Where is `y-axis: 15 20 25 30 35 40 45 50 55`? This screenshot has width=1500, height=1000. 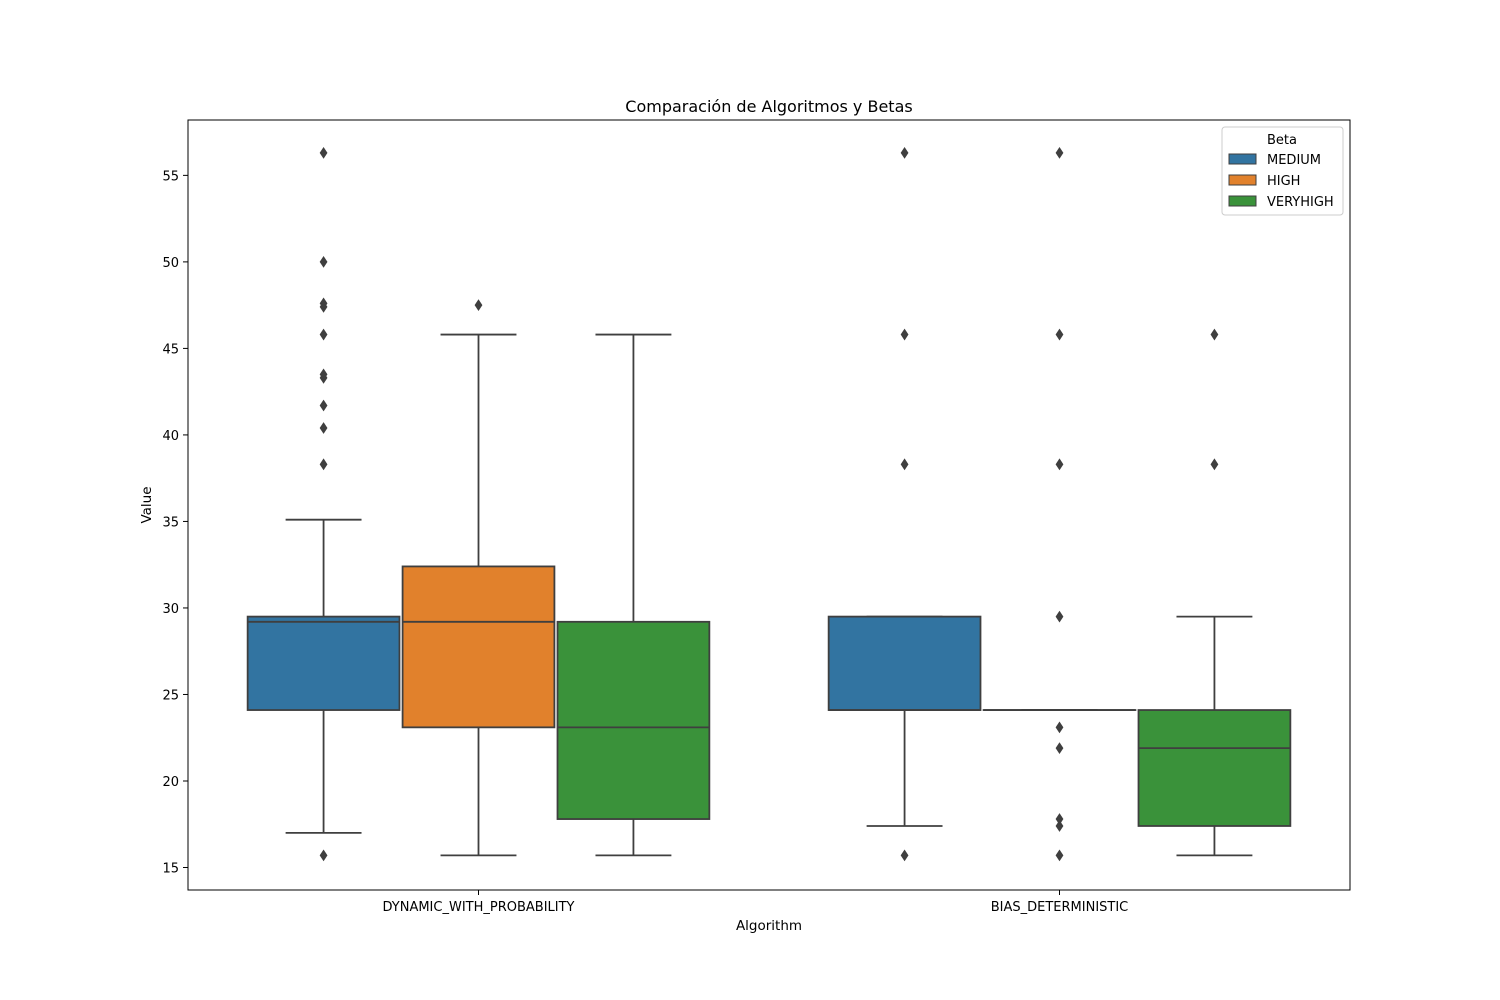 y-axis: 15 20 25 30 35 40 45 50 55 is located at coordinates (175, 523).